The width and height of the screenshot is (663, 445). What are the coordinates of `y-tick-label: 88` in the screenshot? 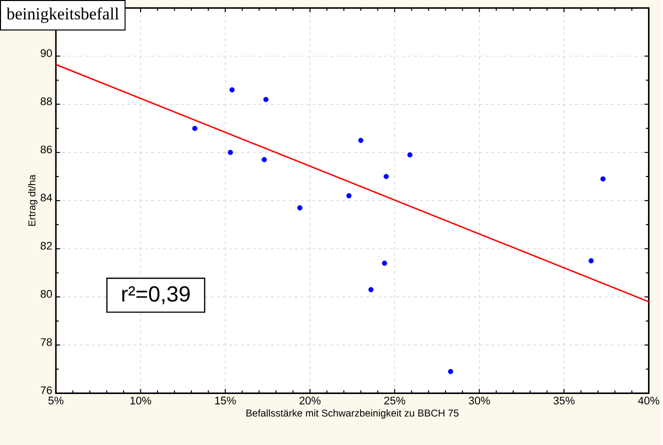 It's located at (46, 101).